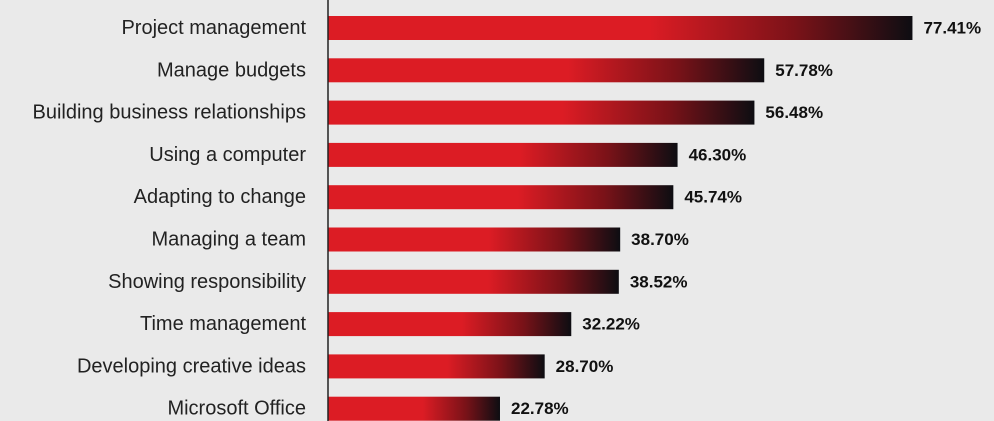  Describe the element at coordinates (473, 281) in the screenshot. I see `bar-showing-responsibility` at that location.